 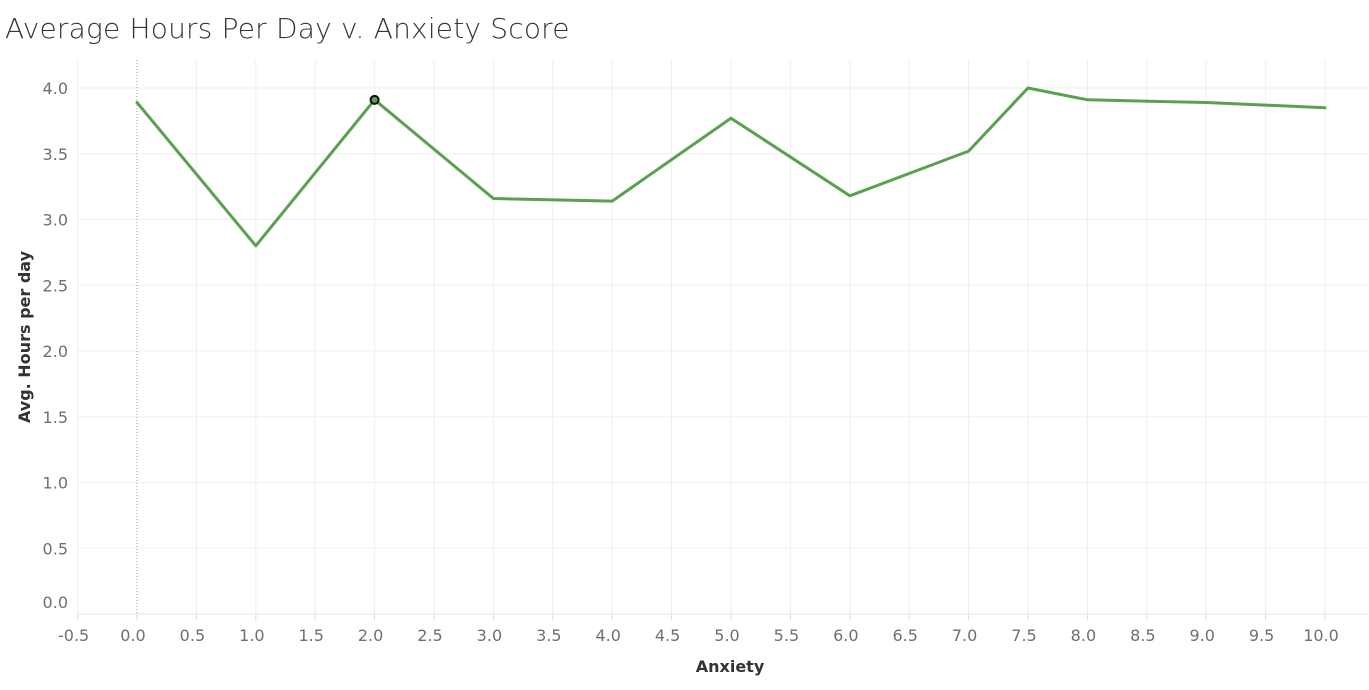 What do you see at coordinates (548, 635) in the screenshot?
I see `x-tick-label: 3.5` at bounding box center [548, 635].